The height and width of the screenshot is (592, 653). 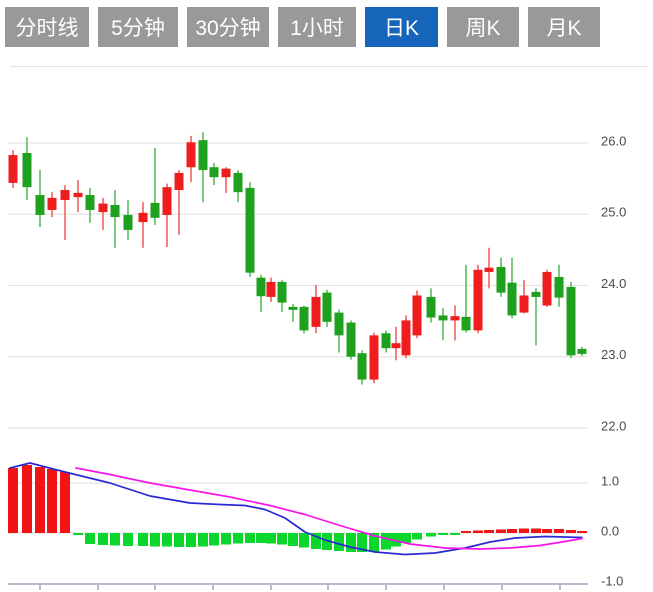 I want to click on main-y-tick-label: 23.0, so click(x=613, y=354).